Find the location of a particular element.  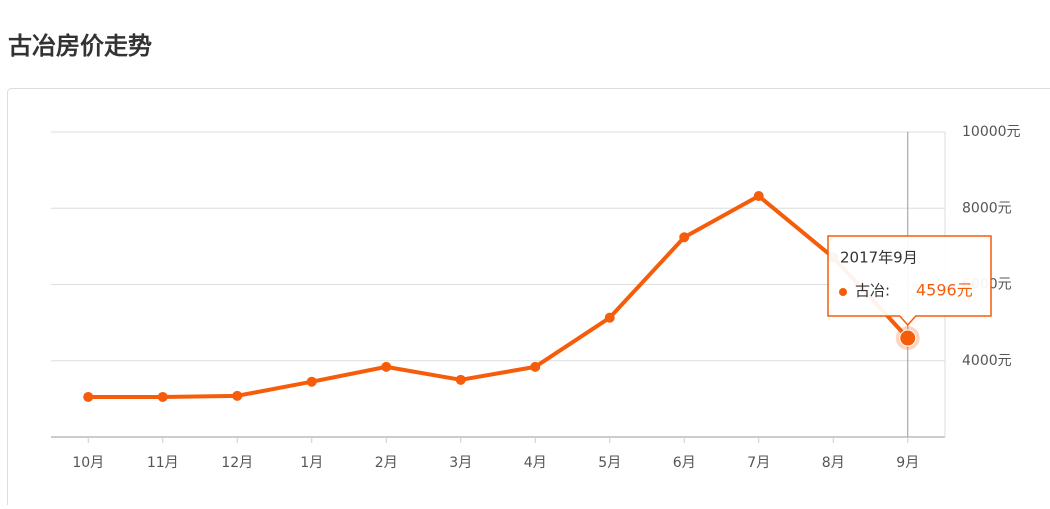

tooltip-title: 2017年9月 is located at coordinates (879, 258).